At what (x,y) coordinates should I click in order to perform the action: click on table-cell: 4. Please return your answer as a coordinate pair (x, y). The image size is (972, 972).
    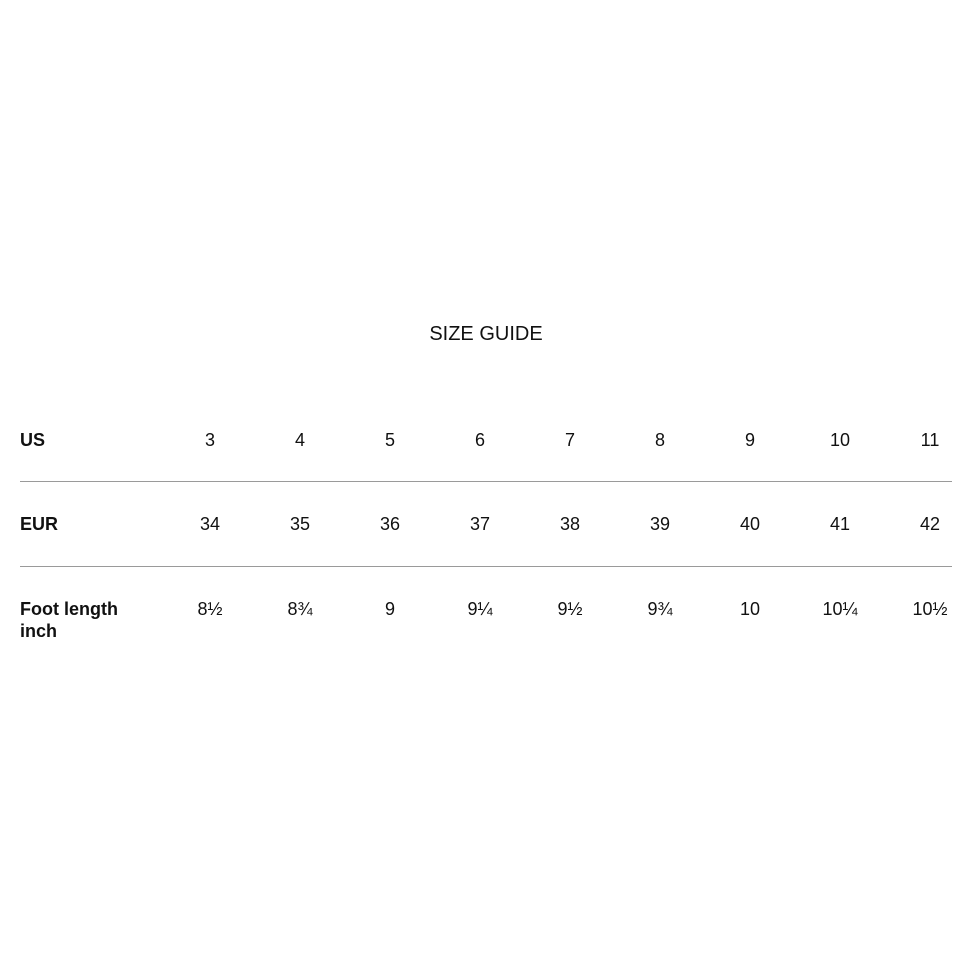
    Looking at the image, I should click on (299, 440).